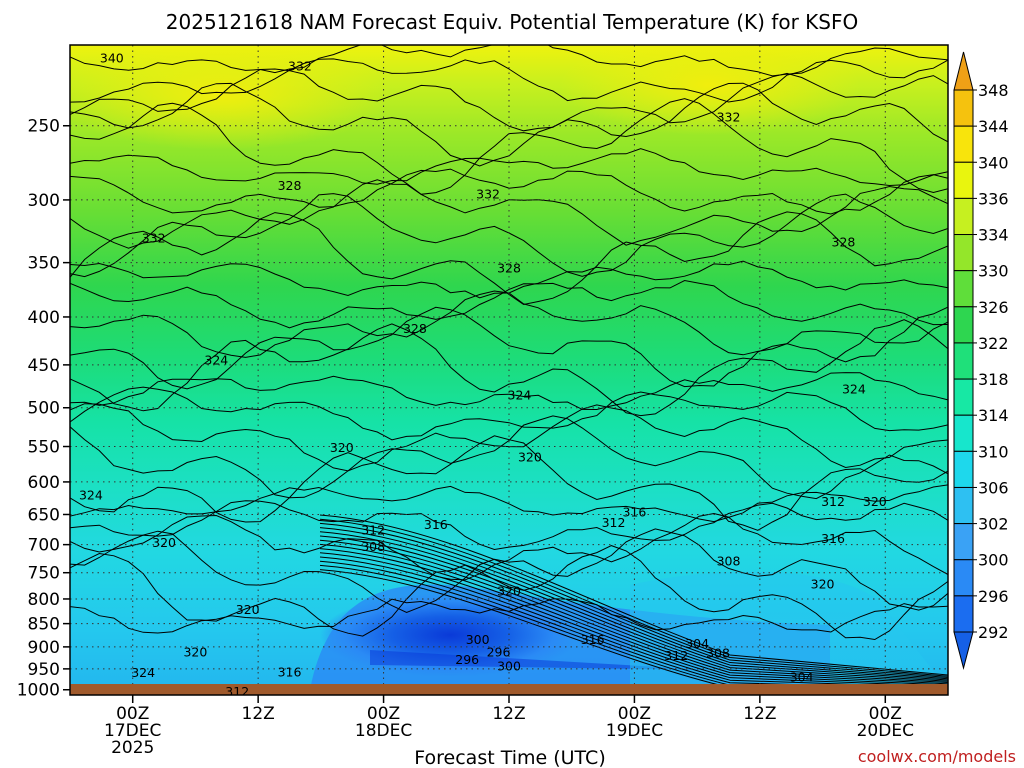 This screenshot has width=1024, height=768. I want to click on colorbar-label: 310, so click(993, 451).